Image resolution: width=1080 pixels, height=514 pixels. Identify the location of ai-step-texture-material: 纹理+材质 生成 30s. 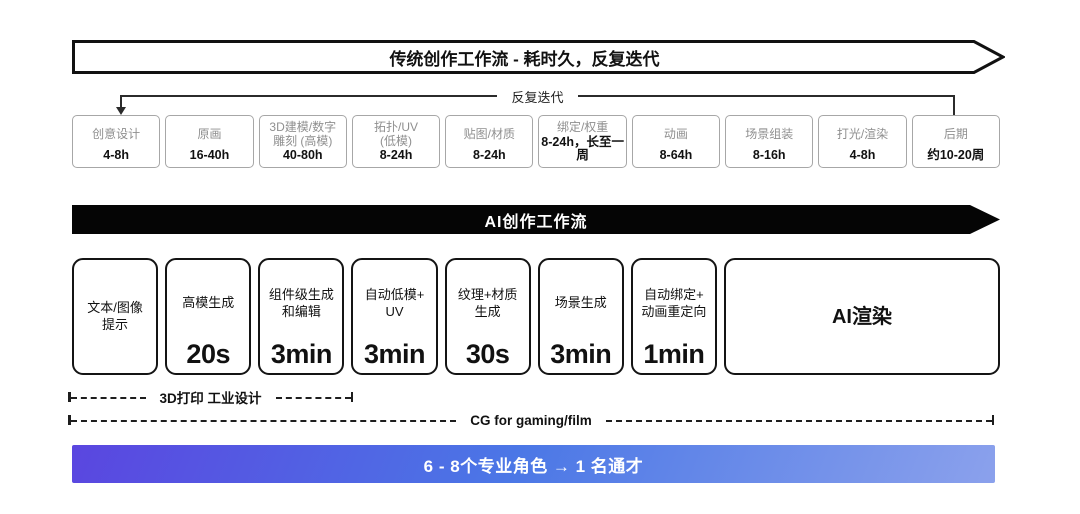
(487, 316).